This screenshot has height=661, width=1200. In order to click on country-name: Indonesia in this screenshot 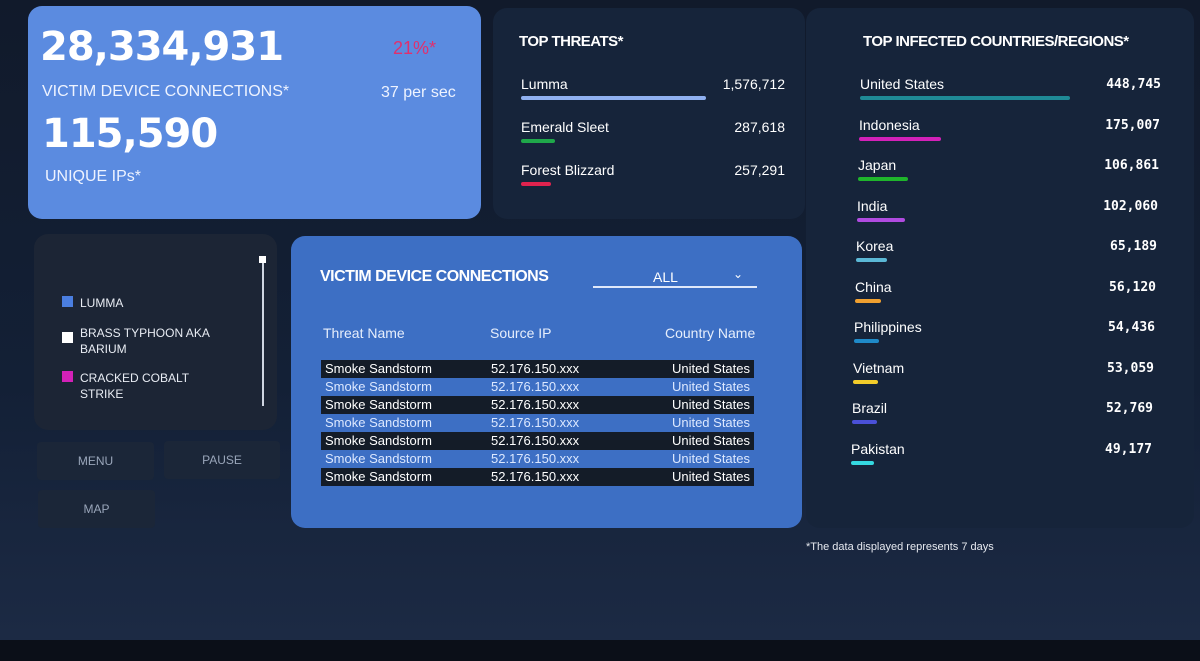, I will do `click(889, 124)`.